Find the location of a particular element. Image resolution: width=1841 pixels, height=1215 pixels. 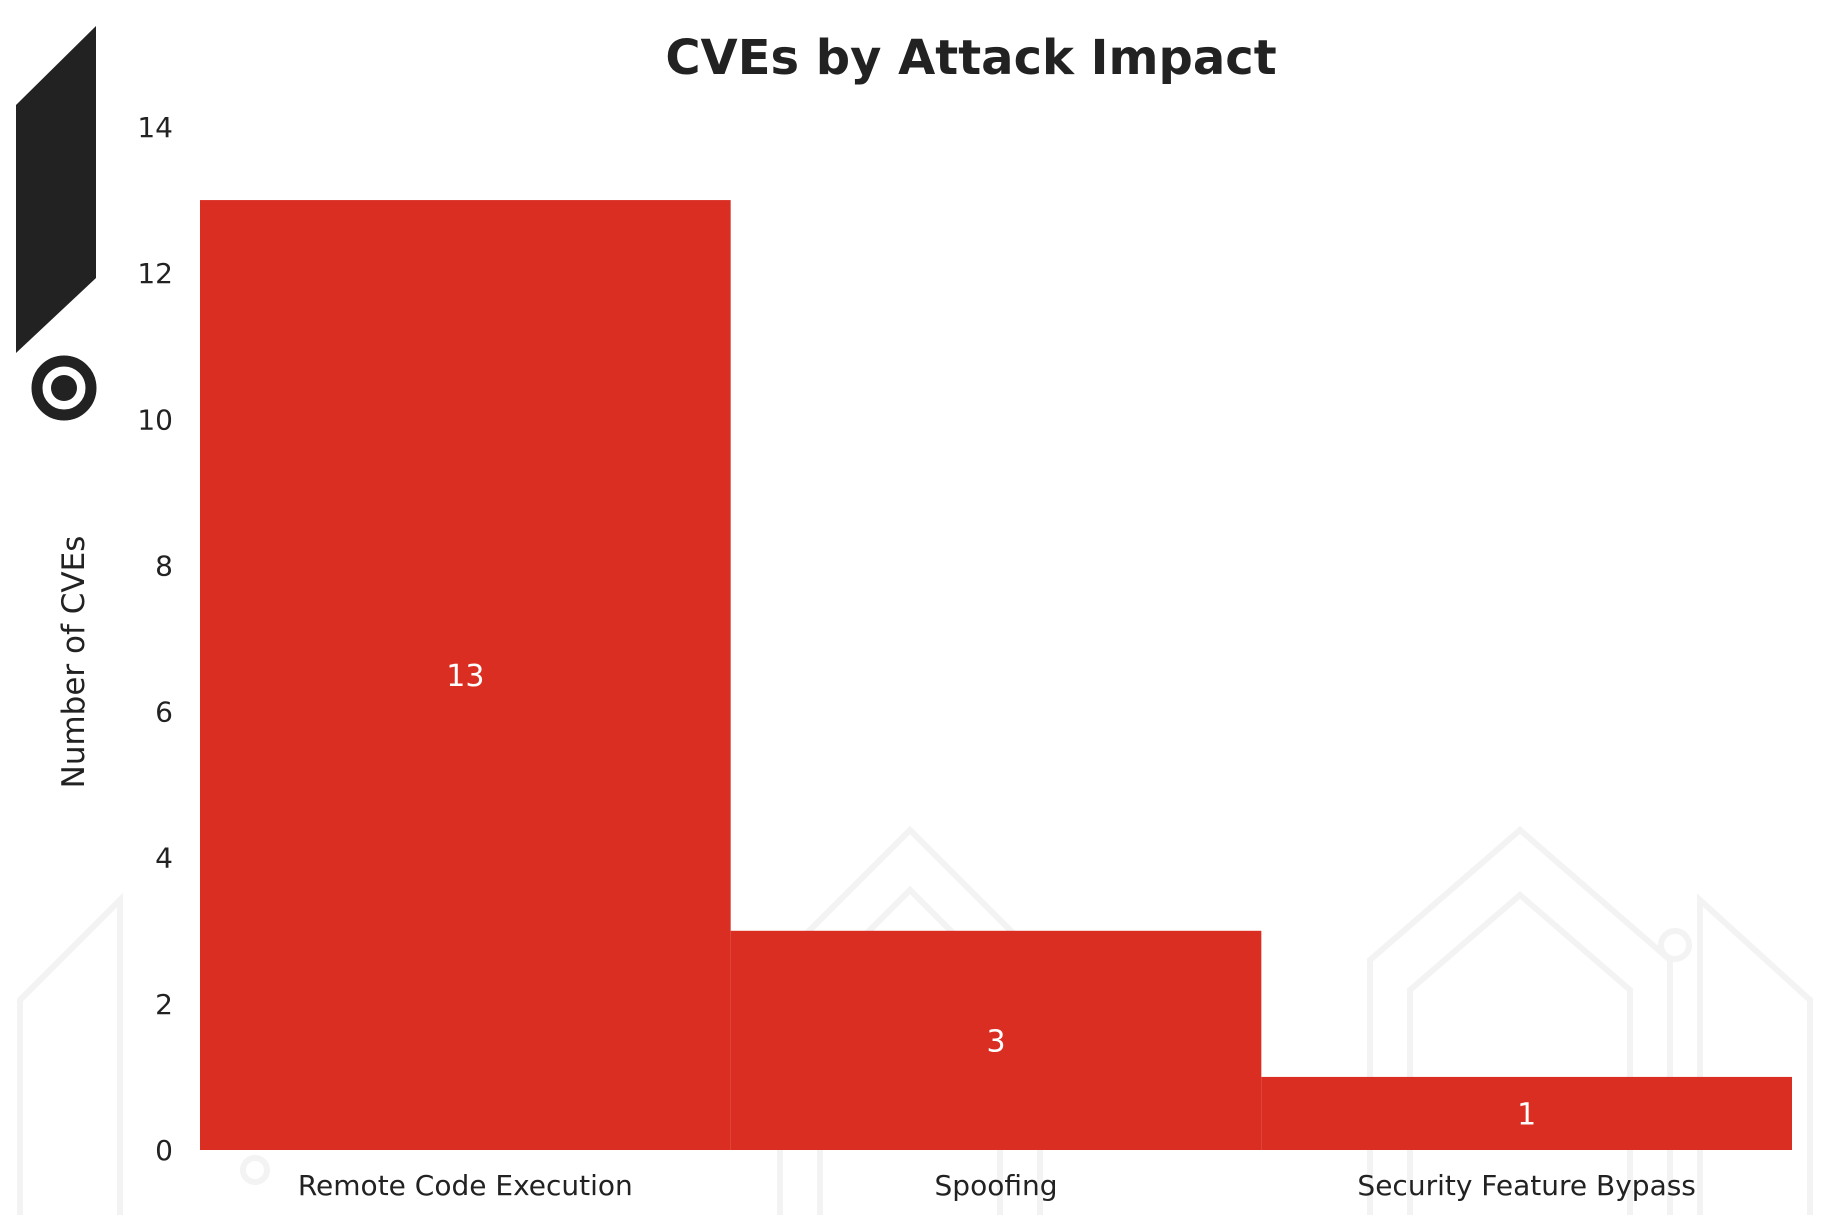

target-dot is located at coordinates (64, 388).